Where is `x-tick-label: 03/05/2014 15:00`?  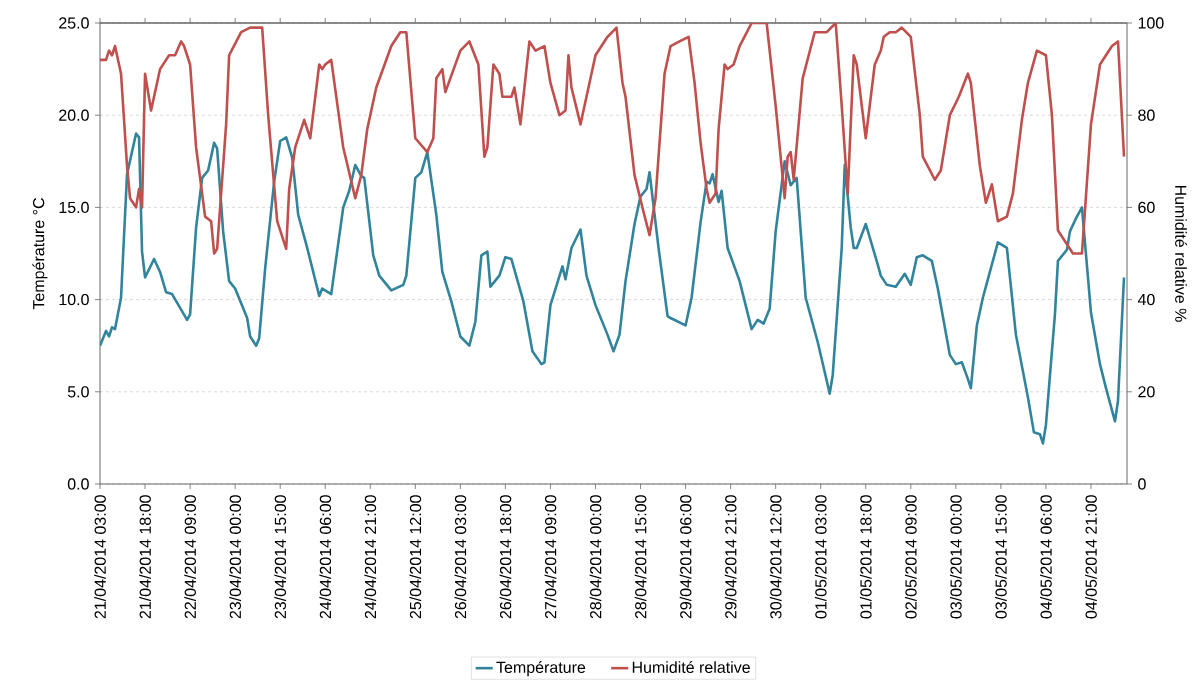 x-tick-label: 03/05/2014 15:00 is located at coordinates (1001, 557).